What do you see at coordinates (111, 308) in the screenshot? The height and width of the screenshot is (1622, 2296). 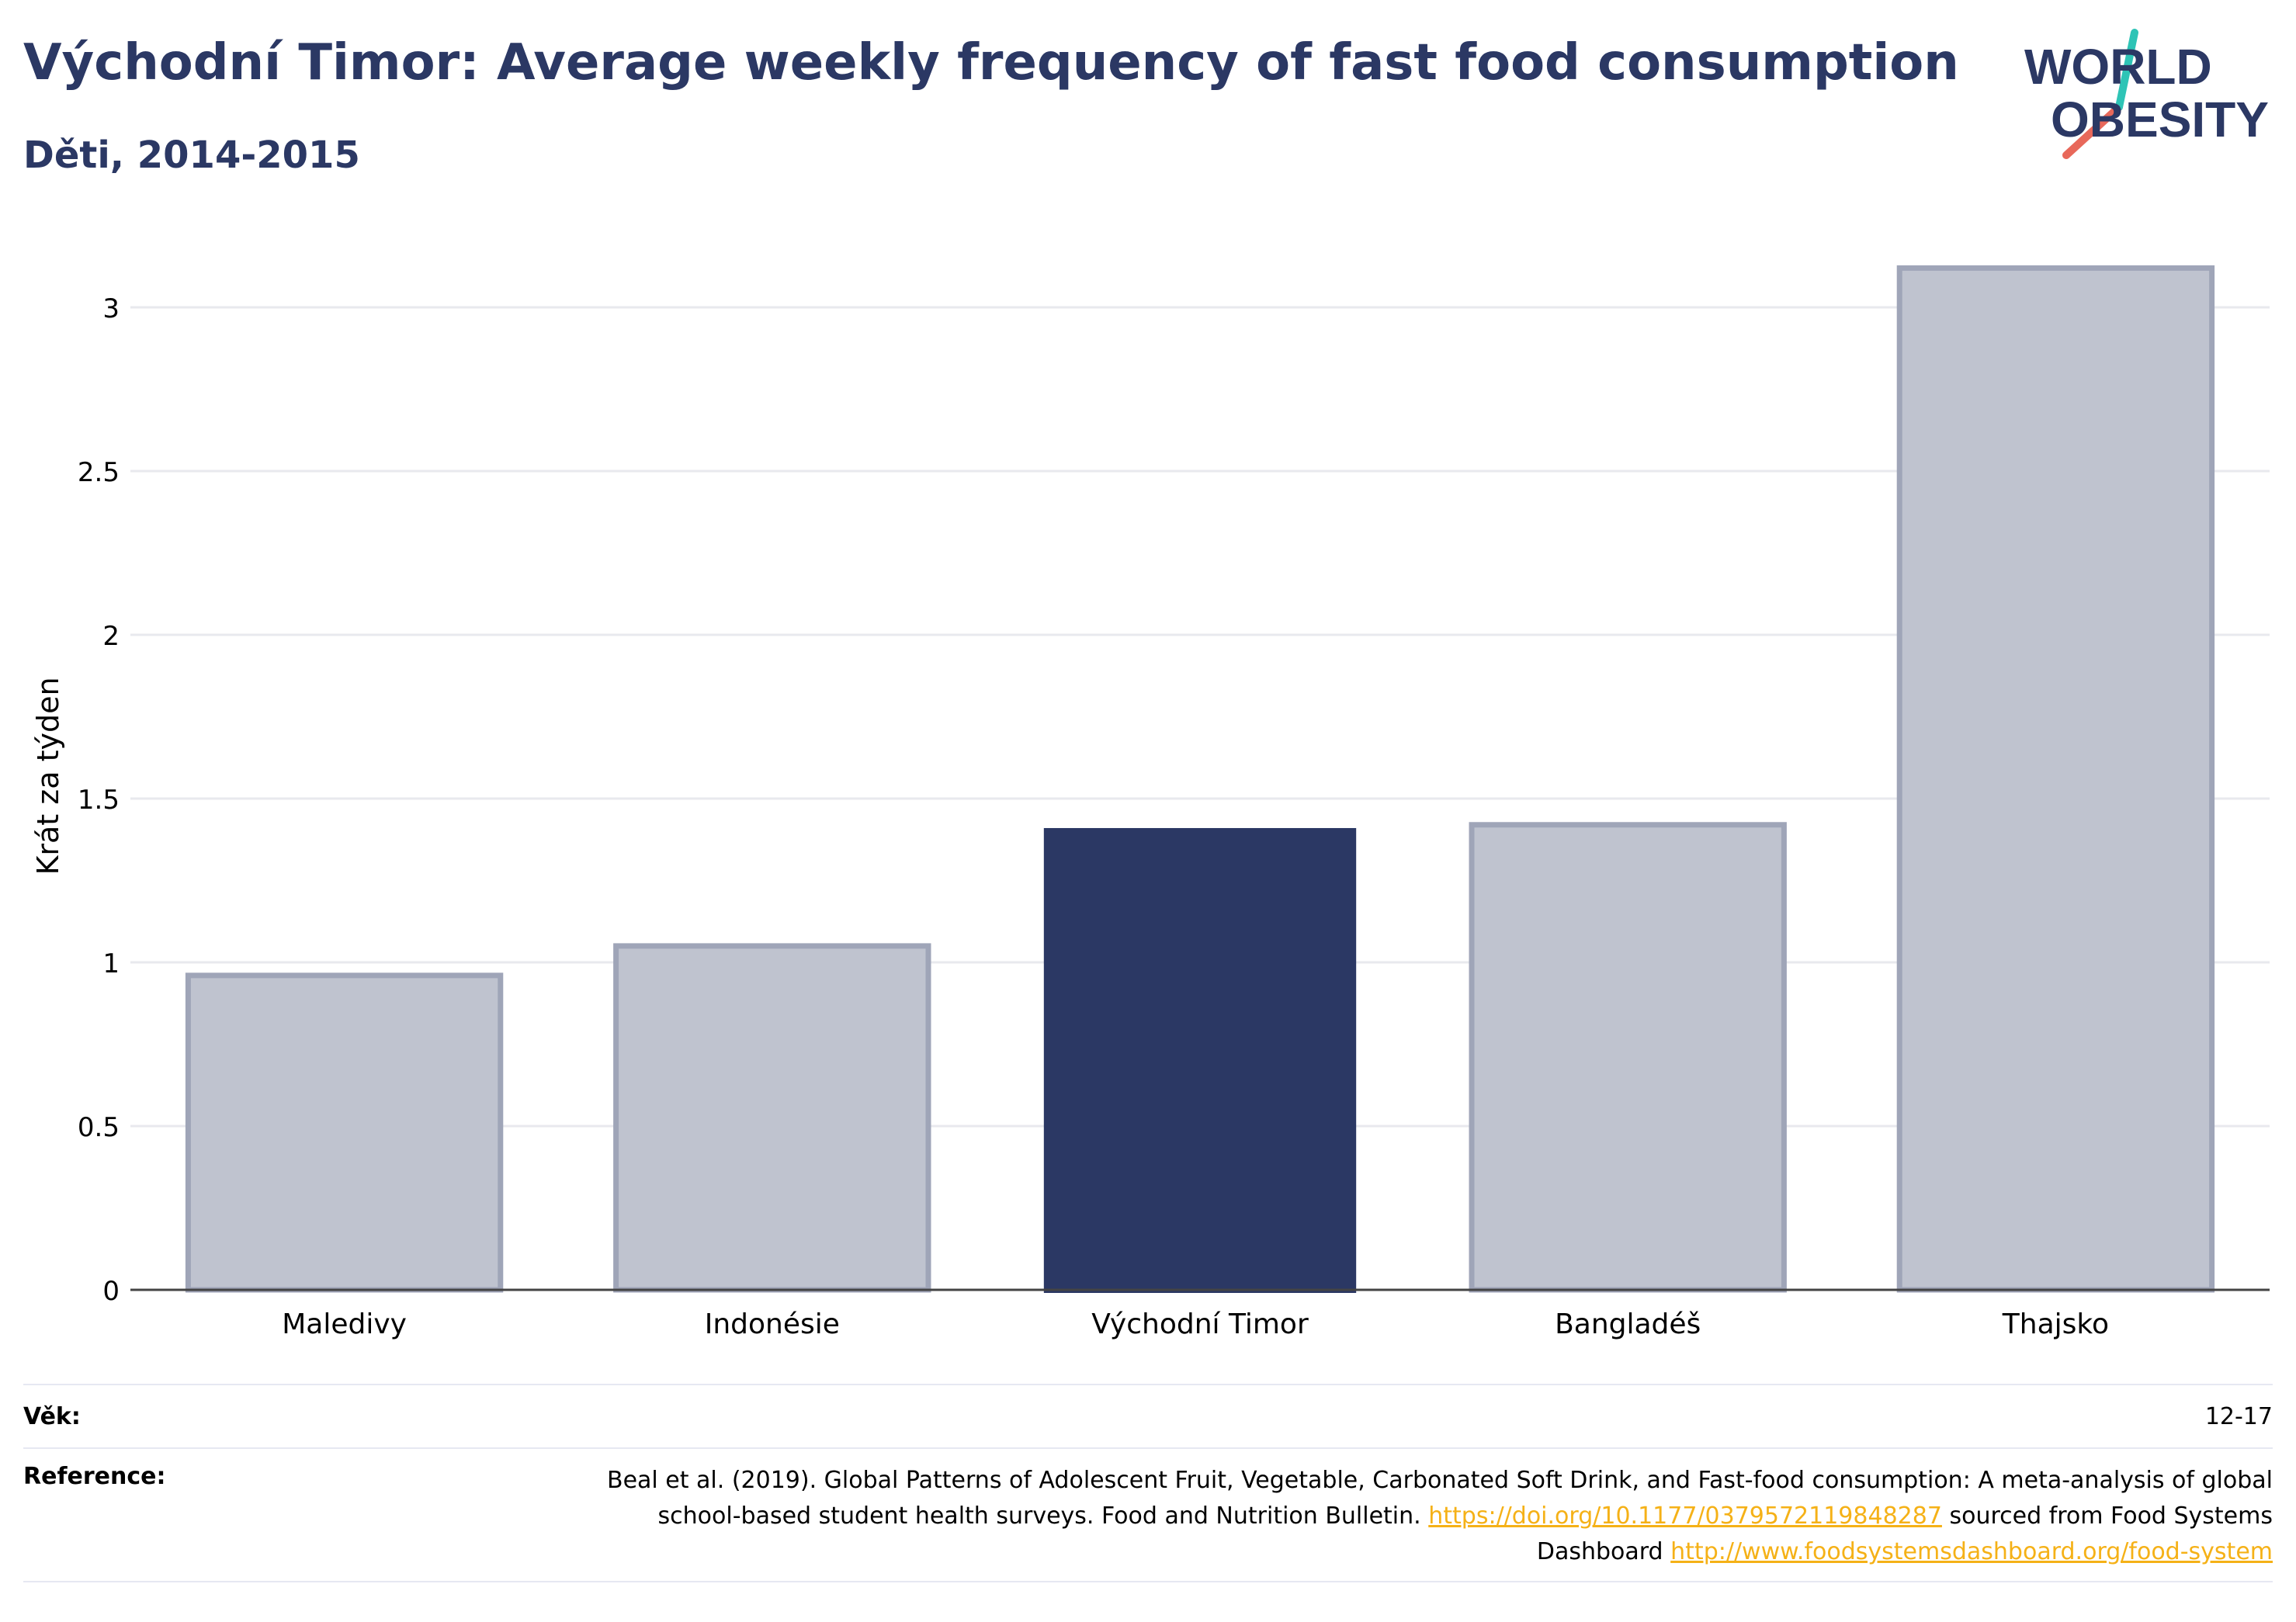 I see `y-tick-label: 3` at bounding box center [111, 308].